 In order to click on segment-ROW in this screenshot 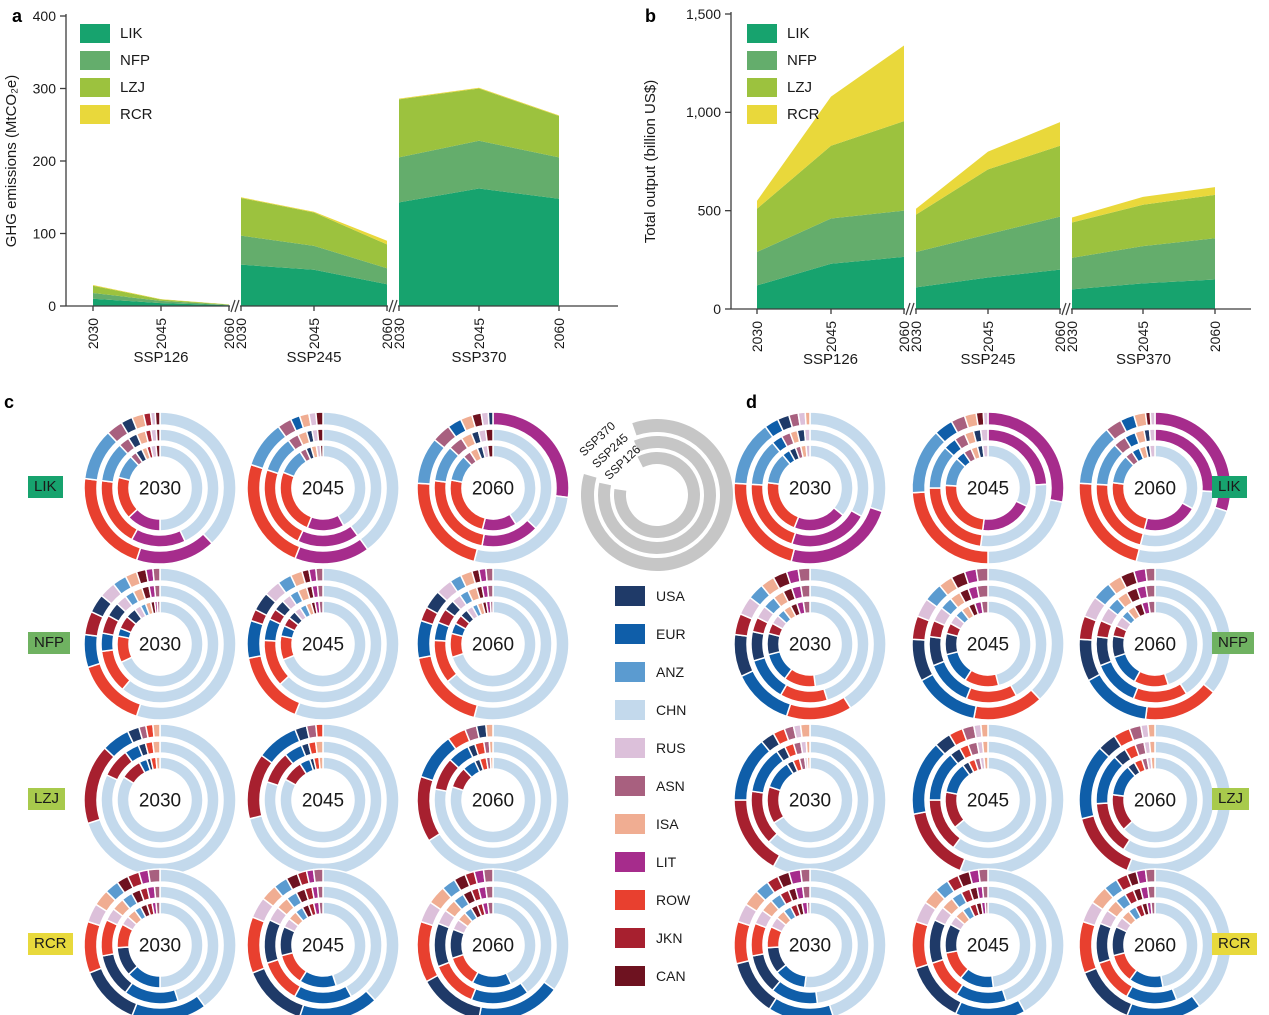, I will do `click(124, 649)`.